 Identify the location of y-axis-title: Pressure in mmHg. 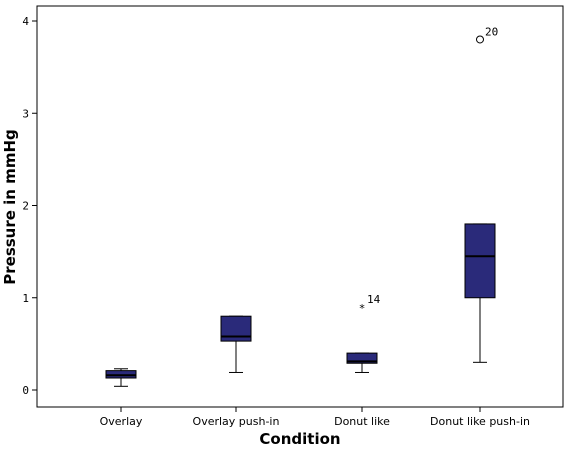
(10, 207).